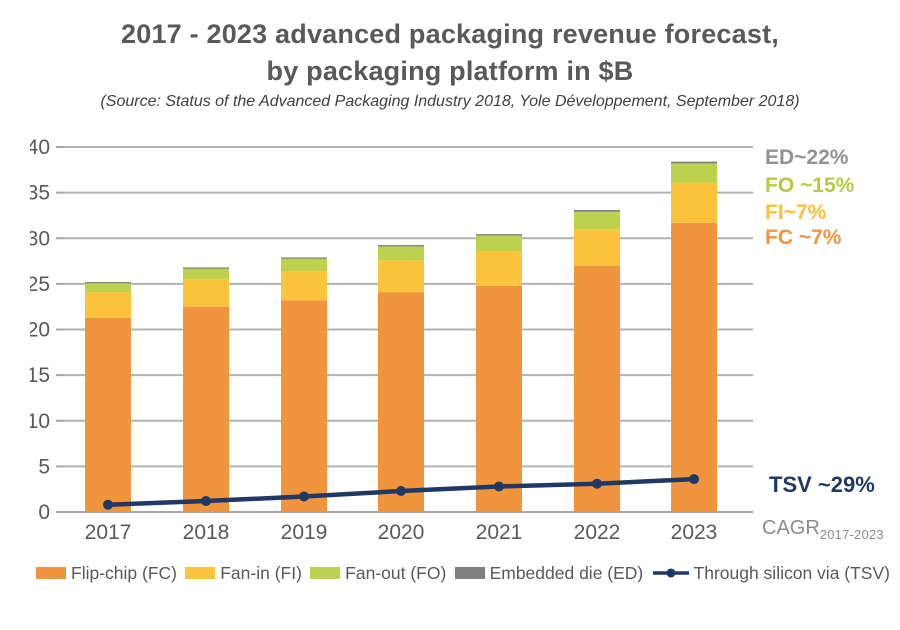  Describe the element at coordinates (796, 212) in the screenshot. I see `cagr-annotation-fi: FI~7%` at that location.